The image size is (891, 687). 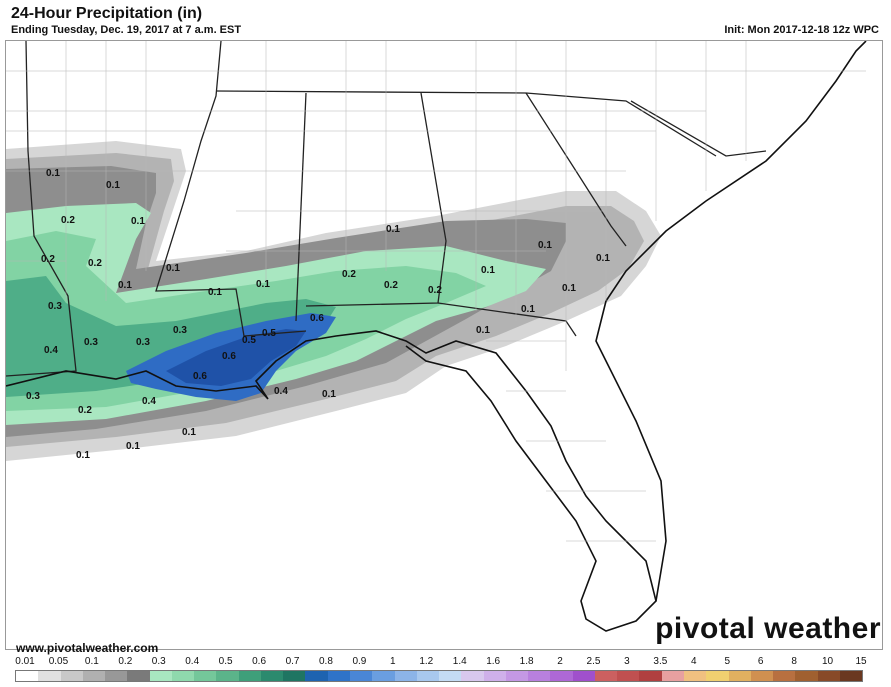 I want to click on legend-label: 0.3, so click(x=158, y=661).